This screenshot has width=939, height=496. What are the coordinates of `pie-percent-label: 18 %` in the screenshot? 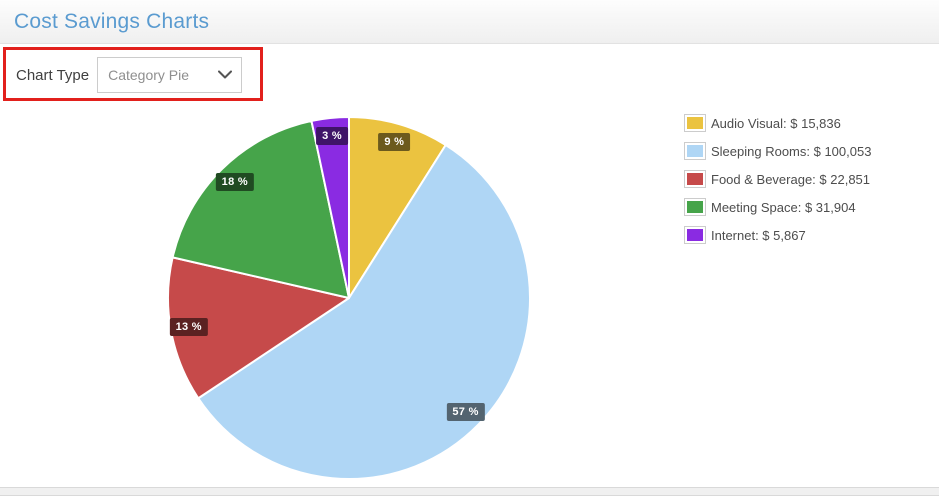 It's located at (234, 181).